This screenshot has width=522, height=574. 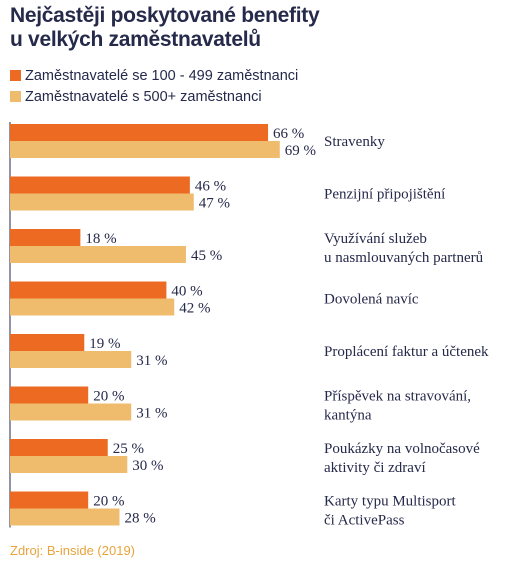 What do you see at coordinates (194, 309) in the screenshot?
I see `value-label-4-series-2: 42 %` at bounding box center [194, 309].